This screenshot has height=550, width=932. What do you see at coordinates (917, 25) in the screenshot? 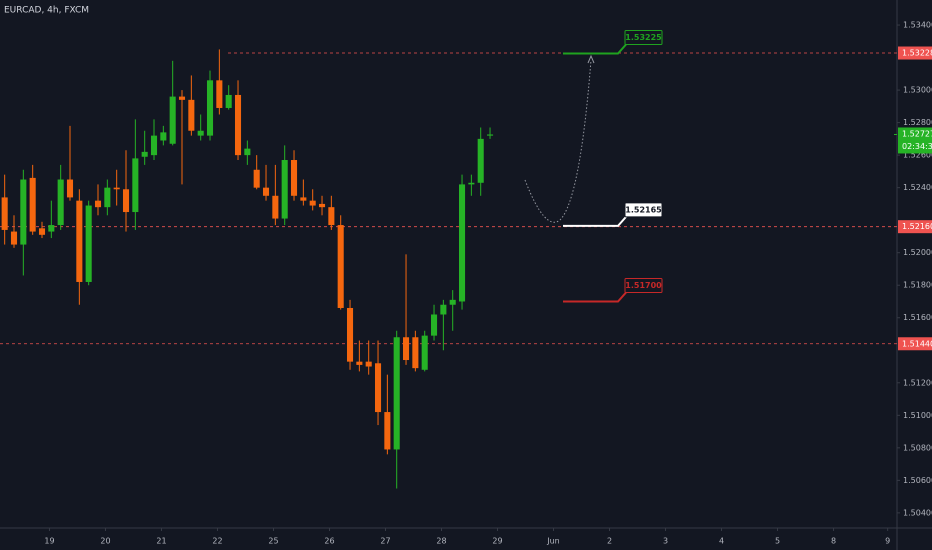
I see `y-tick-label: 1.53400` at bounding box center [917, 25].